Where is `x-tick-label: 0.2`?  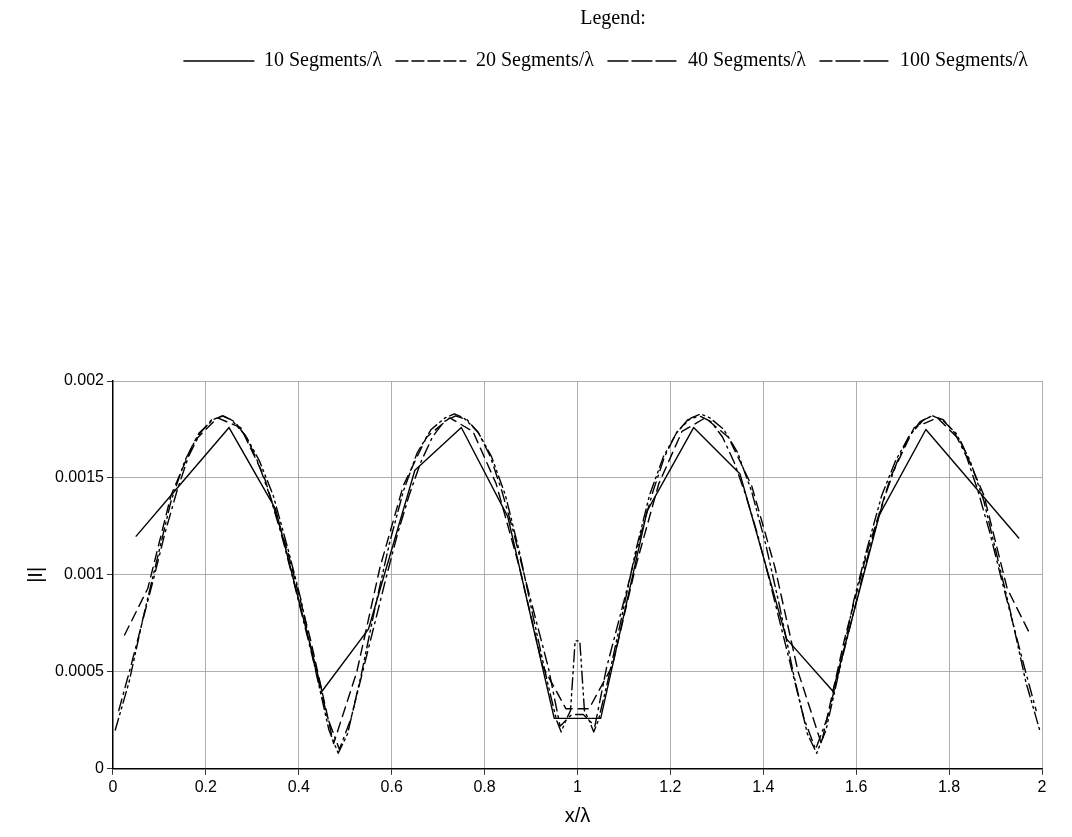
x-tick-label: 0.2 is located at coordinates (206, 786).